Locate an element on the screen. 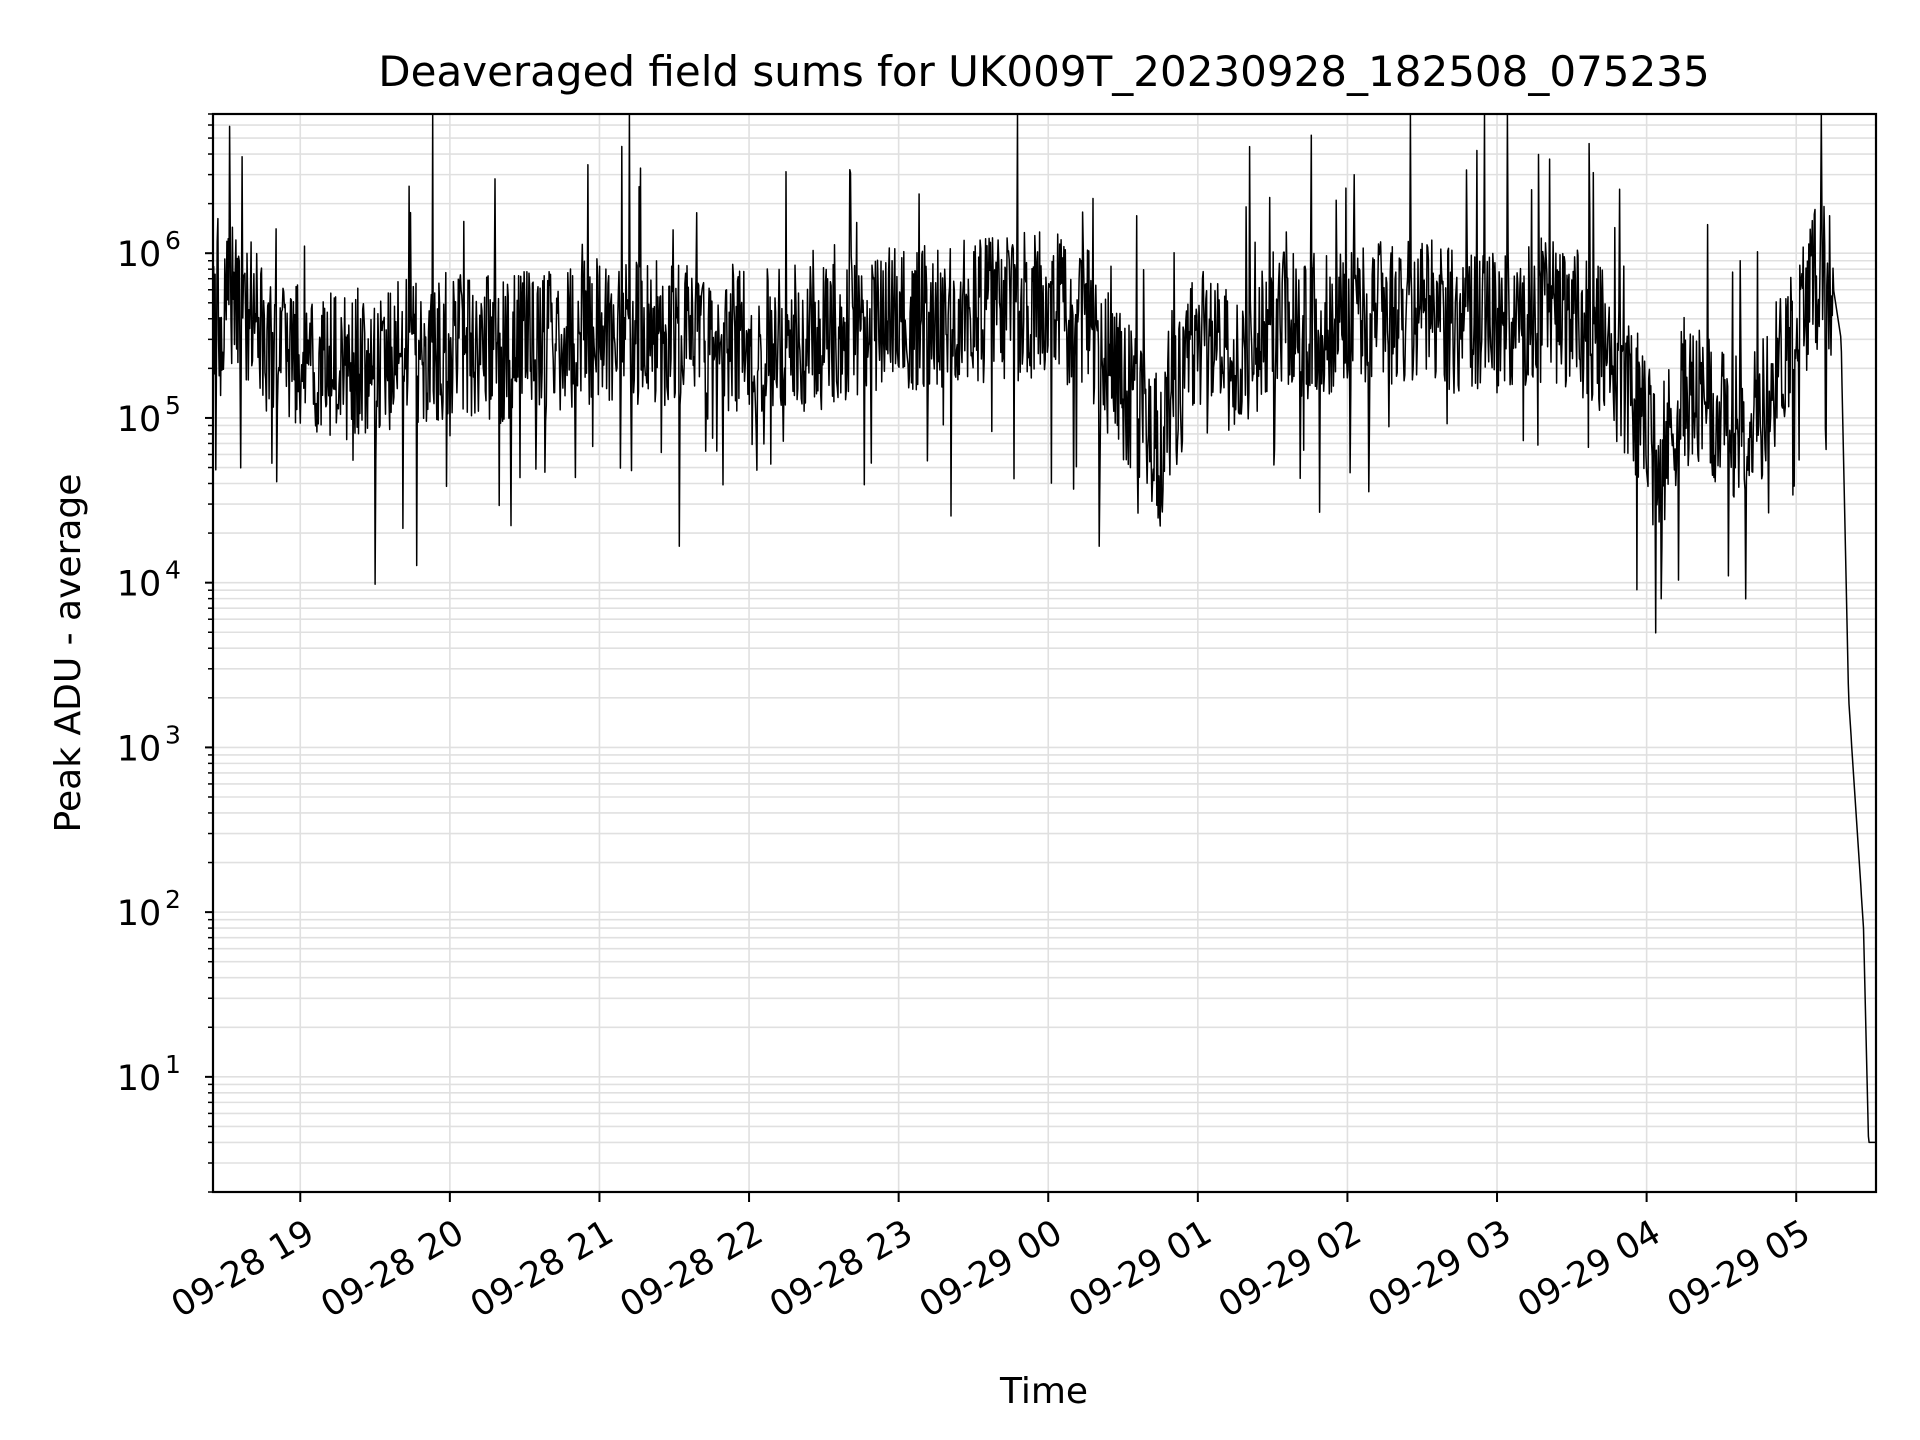  y-tick-exponent: 2 is located at coordinates (173, 899).